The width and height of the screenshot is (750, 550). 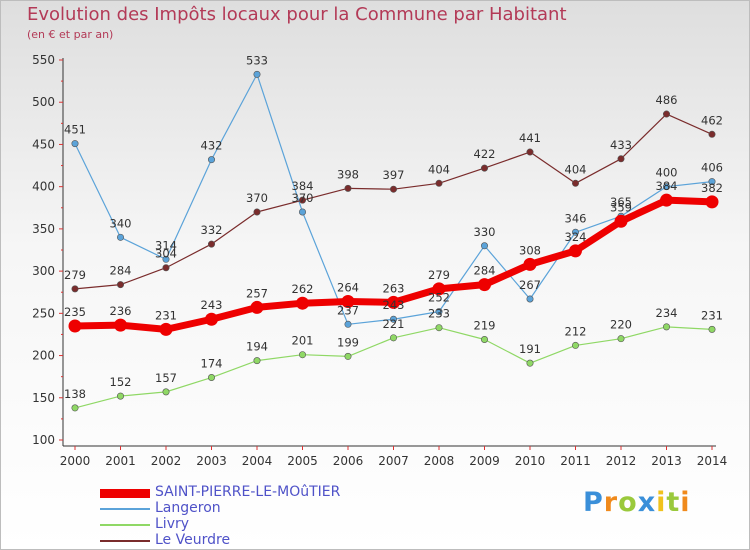 I want to click on x-tick-label: 2002, so click(x=166, y=461).